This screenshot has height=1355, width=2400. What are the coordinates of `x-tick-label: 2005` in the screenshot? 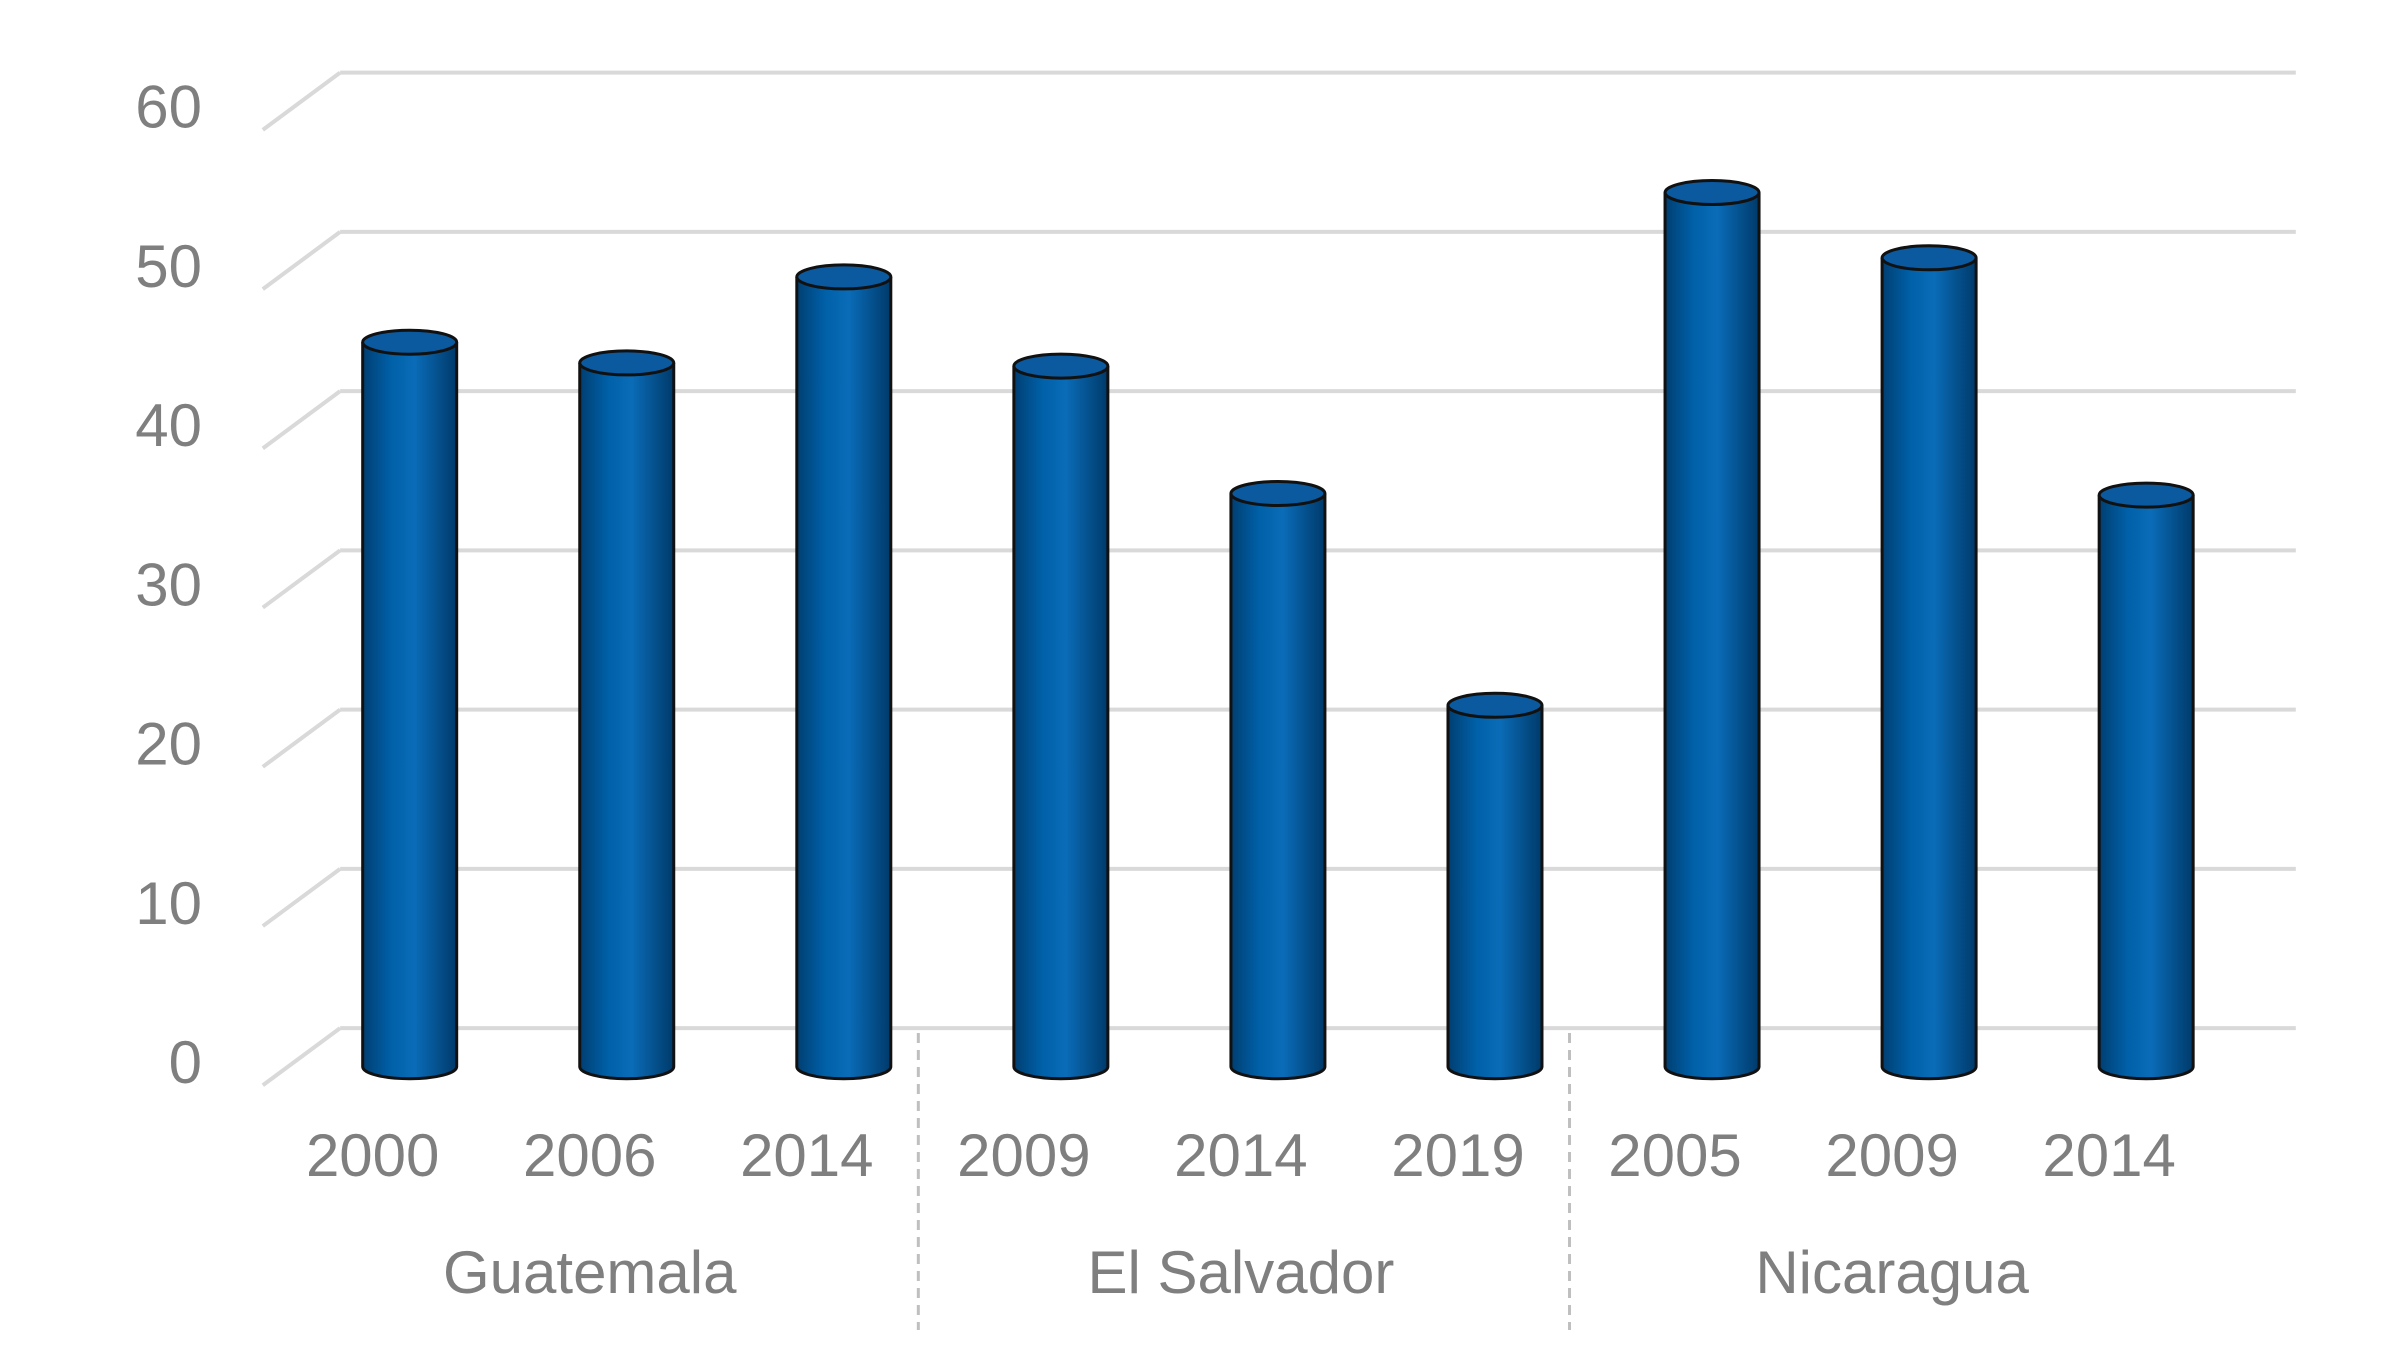 It's located at (1674, 1155).